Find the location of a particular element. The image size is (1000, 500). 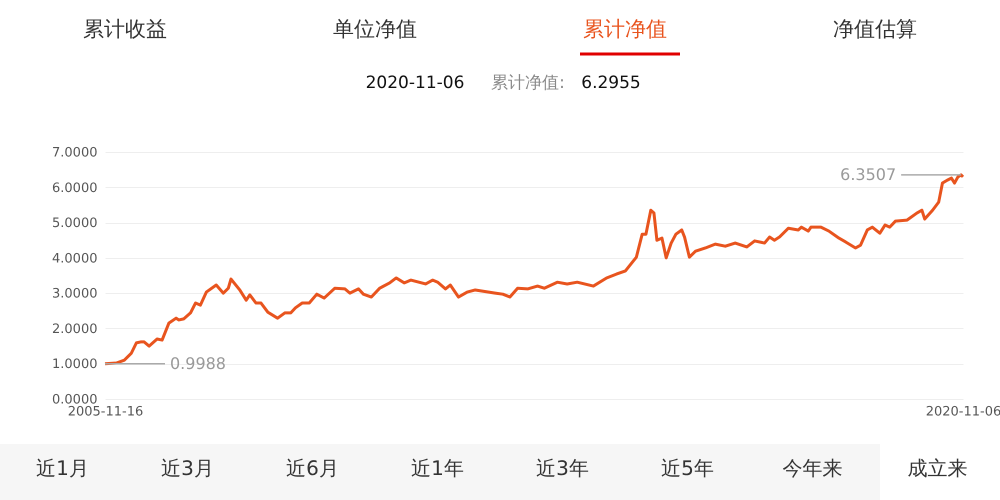

y-tick-label: 5.0000 is located at coordinates (75, 224).